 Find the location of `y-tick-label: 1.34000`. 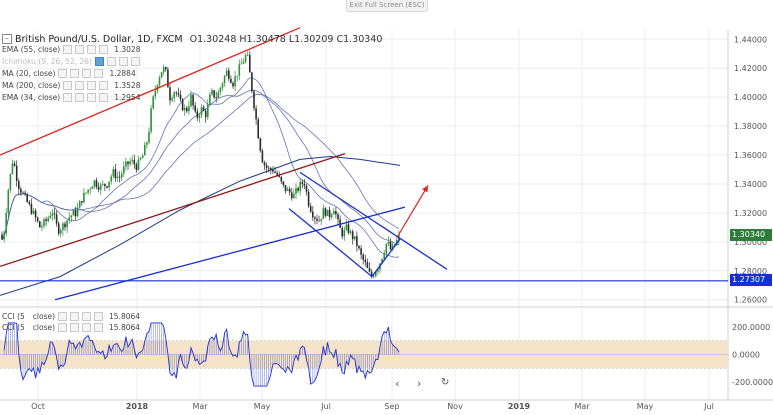

y-tick-label: 1.34000 is located at coordinates (750, 184).